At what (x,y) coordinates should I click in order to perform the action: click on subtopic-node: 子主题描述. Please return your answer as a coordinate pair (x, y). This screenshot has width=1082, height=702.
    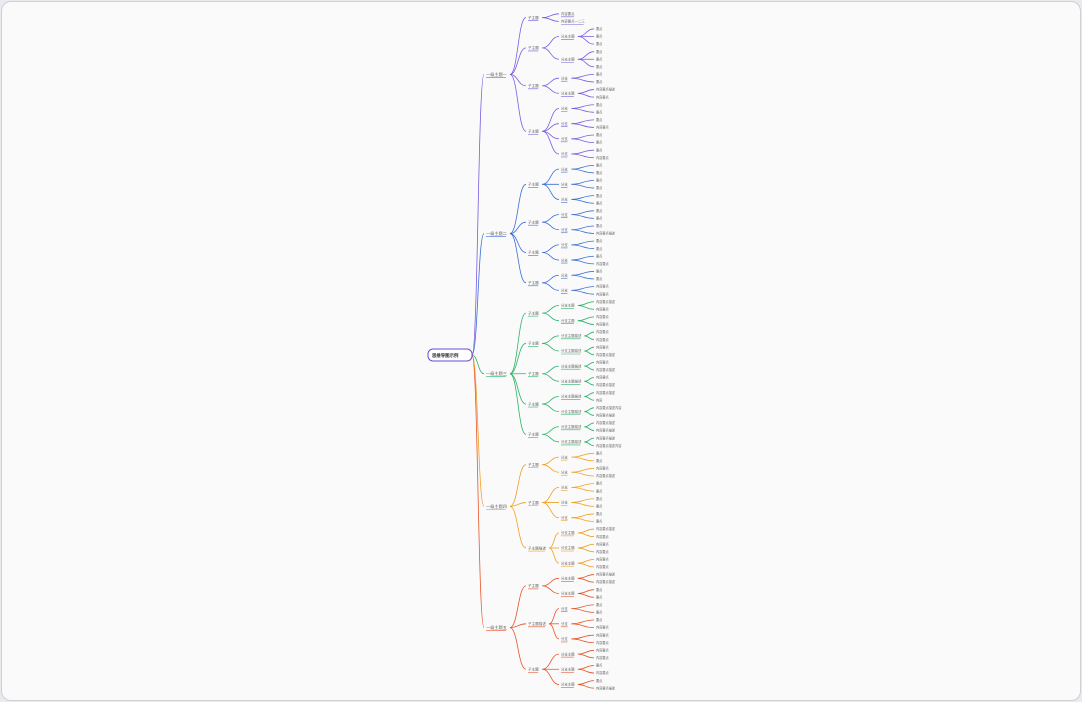
    Looking at the image, I should click on (537, 547).